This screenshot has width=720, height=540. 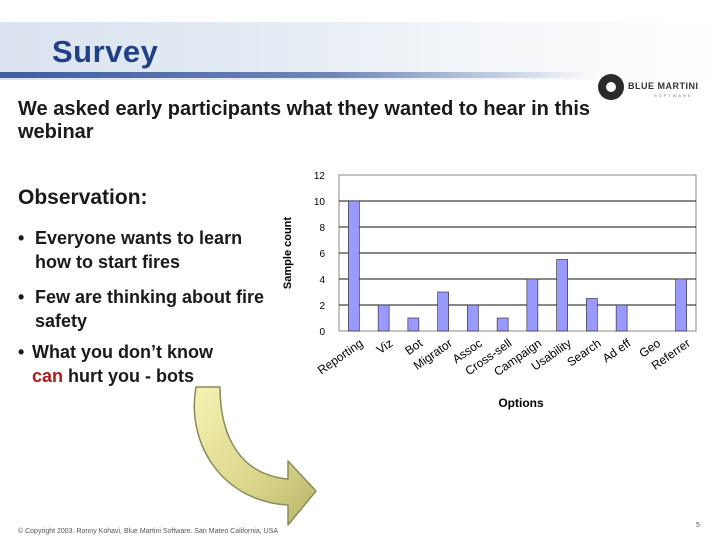 I want to click on y-tick-label: 8, so click(x=322, y=228).